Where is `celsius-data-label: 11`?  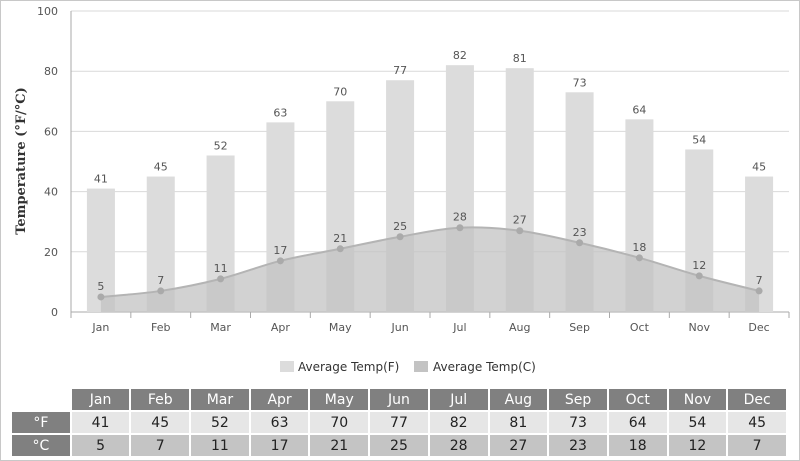
celsius-data-label: 11 is located at coordinates (221, 268).